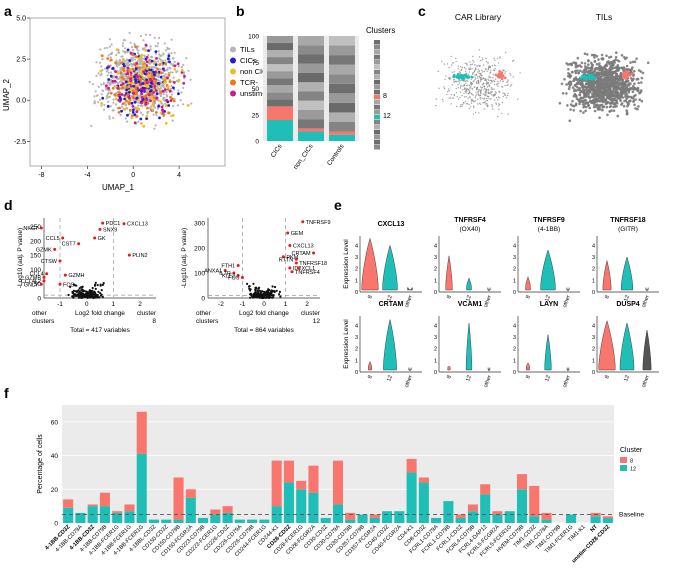 The height and width of the screenshot is (583, 677). I want to click on bar-segment-cluster8, so click(288, 471).